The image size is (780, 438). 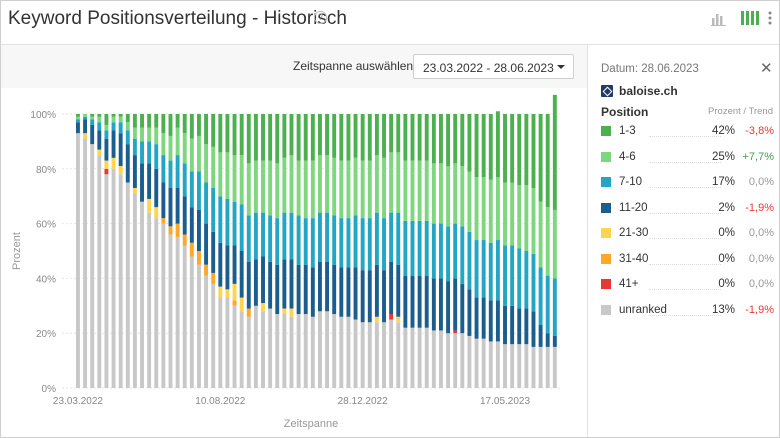 What do you see at coordinates (759, 131) in the screenshot?
I see `position-trend: -3,8%` at bounding box center [759, 131].